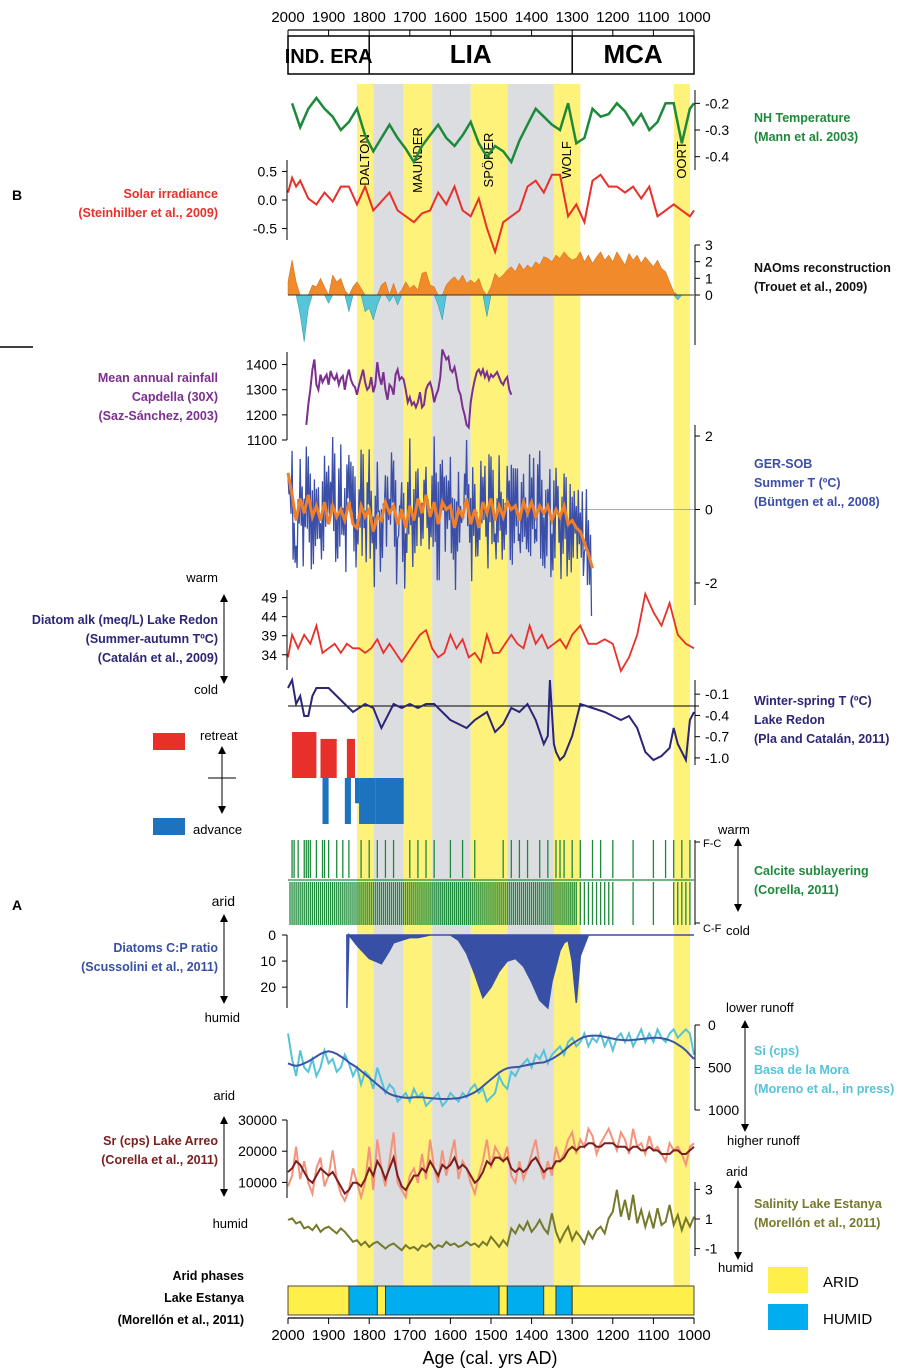 This screenshot has width=904, height=1370. I want to click on calcite-label-0: Calcite sublayering, so click(811, 871).